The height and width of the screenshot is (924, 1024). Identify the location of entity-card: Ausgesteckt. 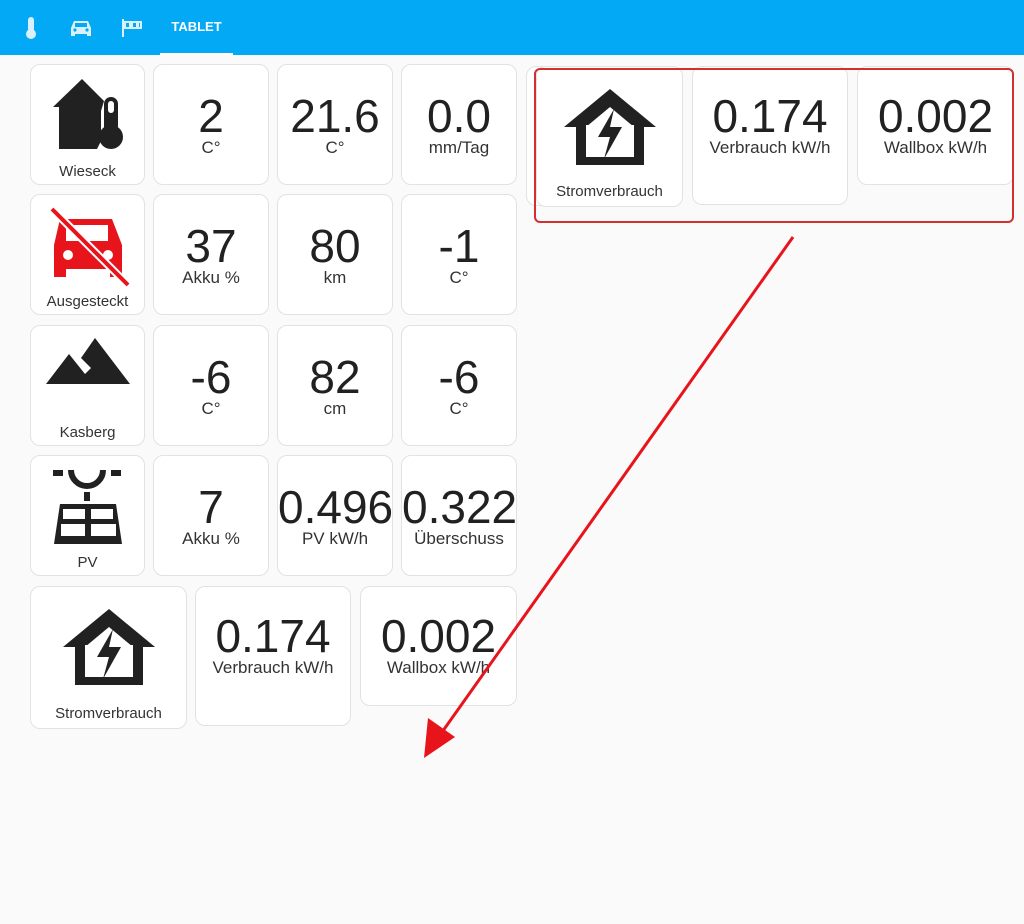
(87, 254).